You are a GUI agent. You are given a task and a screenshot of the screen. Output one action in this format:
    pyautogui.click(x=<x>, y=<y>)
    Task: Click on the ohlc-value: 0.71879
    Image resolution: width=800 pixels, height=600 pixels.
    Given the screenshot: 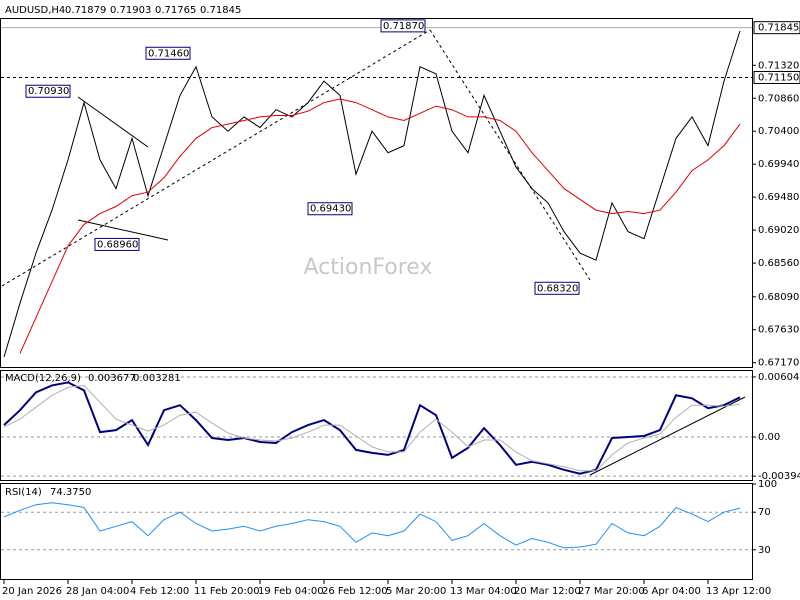 What is the action you would take?
    pyautogui.click(x=85, y=10)
    